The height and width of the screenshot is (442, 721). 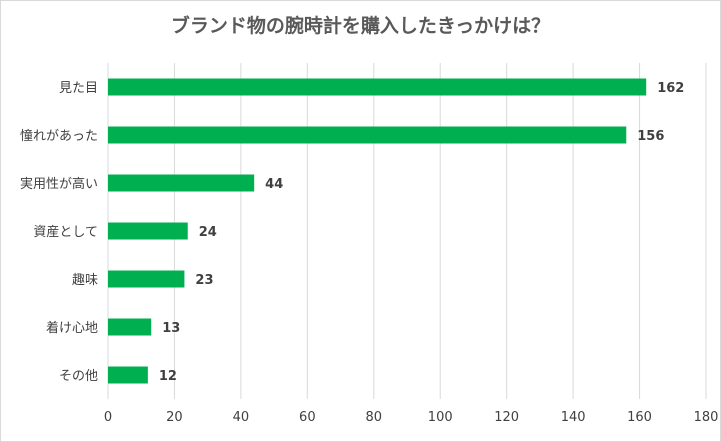 I want to click on x-tick-label: 160, so click(x=639, y=417).